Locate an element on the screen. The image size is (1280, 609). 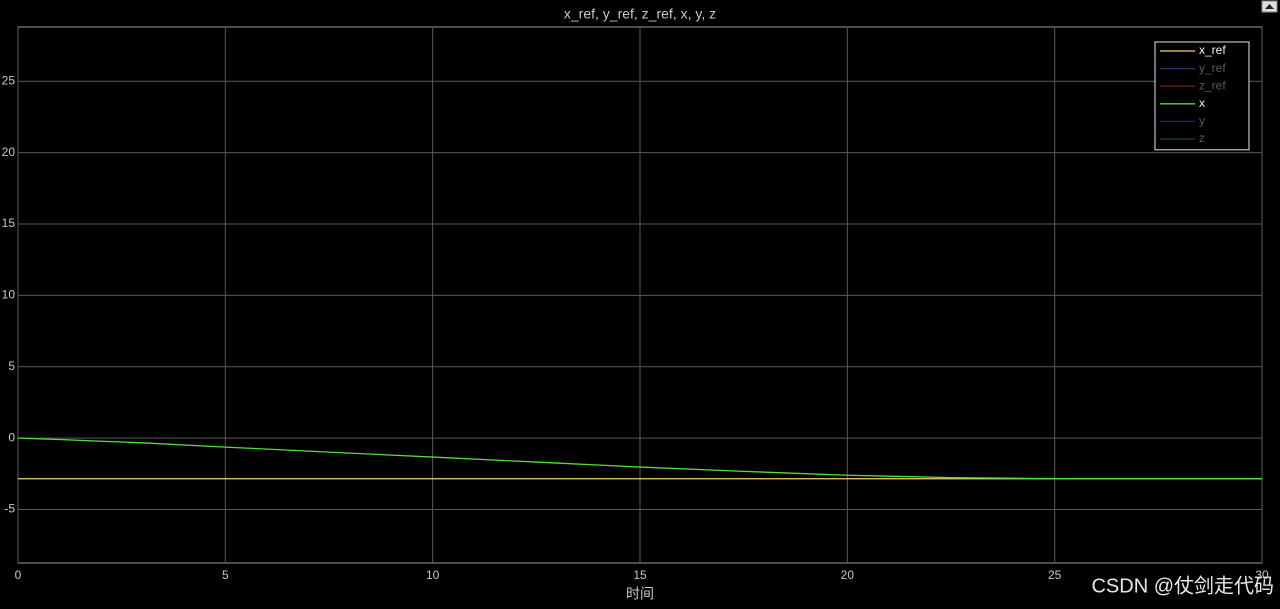
watermark: CSDN @仗剑走代码 is located at coordinates (1182, 585).